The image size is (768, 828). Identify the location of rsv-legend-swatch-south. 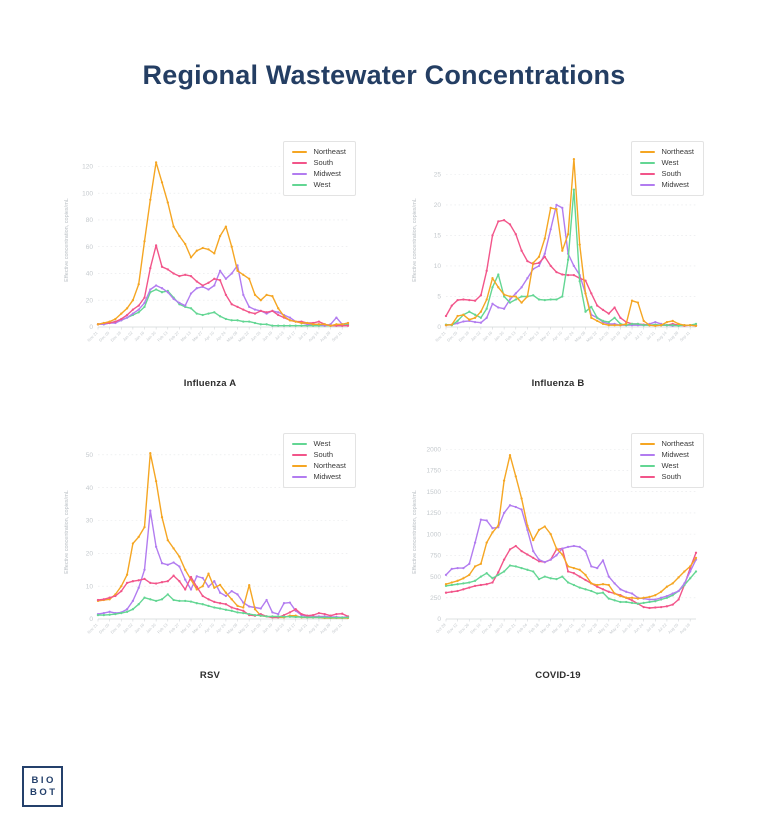
(300, 454).